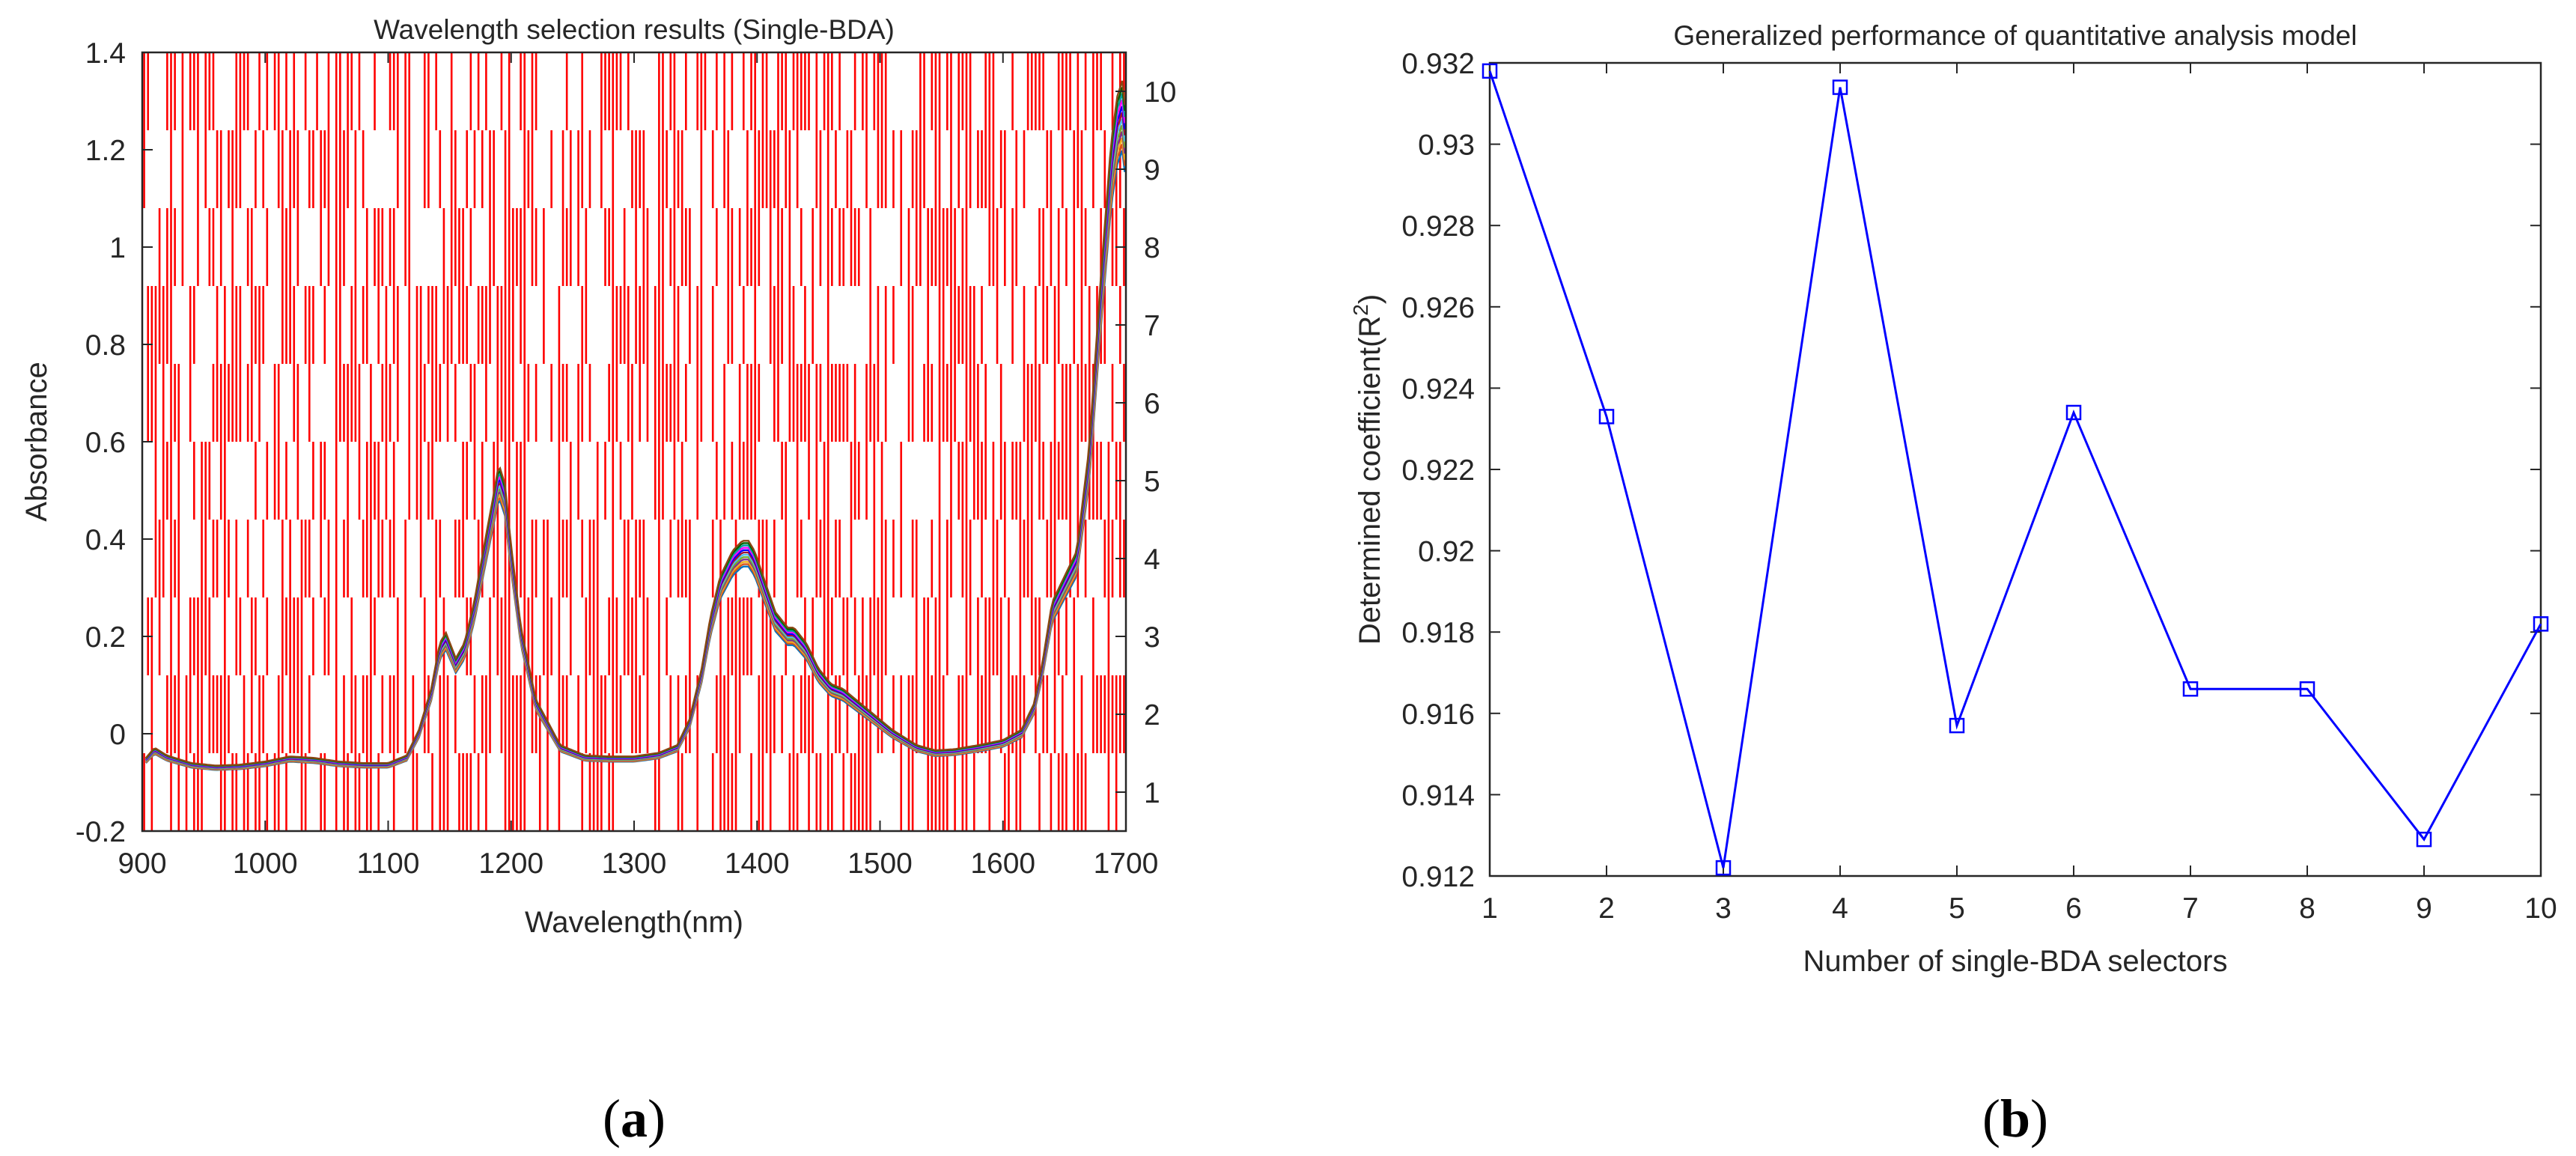  What do you see at coordinates (1438, 633) in the screenshot?
I see `y-tick-label: 0.918` at bounding box center [1438, 633].